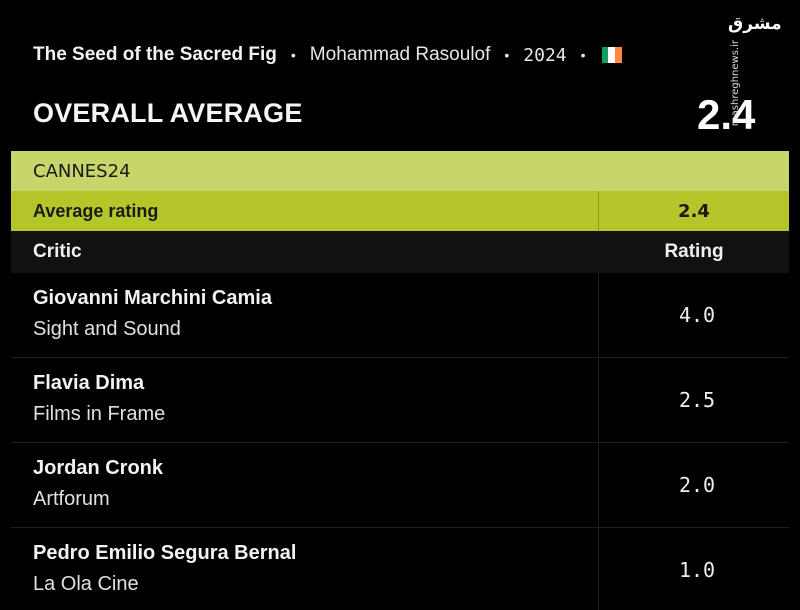  What do you see at coordinates (89, 383) in the screenshot?
I see `critic-name: Flavia Dima` at bounding box center [89, 383].